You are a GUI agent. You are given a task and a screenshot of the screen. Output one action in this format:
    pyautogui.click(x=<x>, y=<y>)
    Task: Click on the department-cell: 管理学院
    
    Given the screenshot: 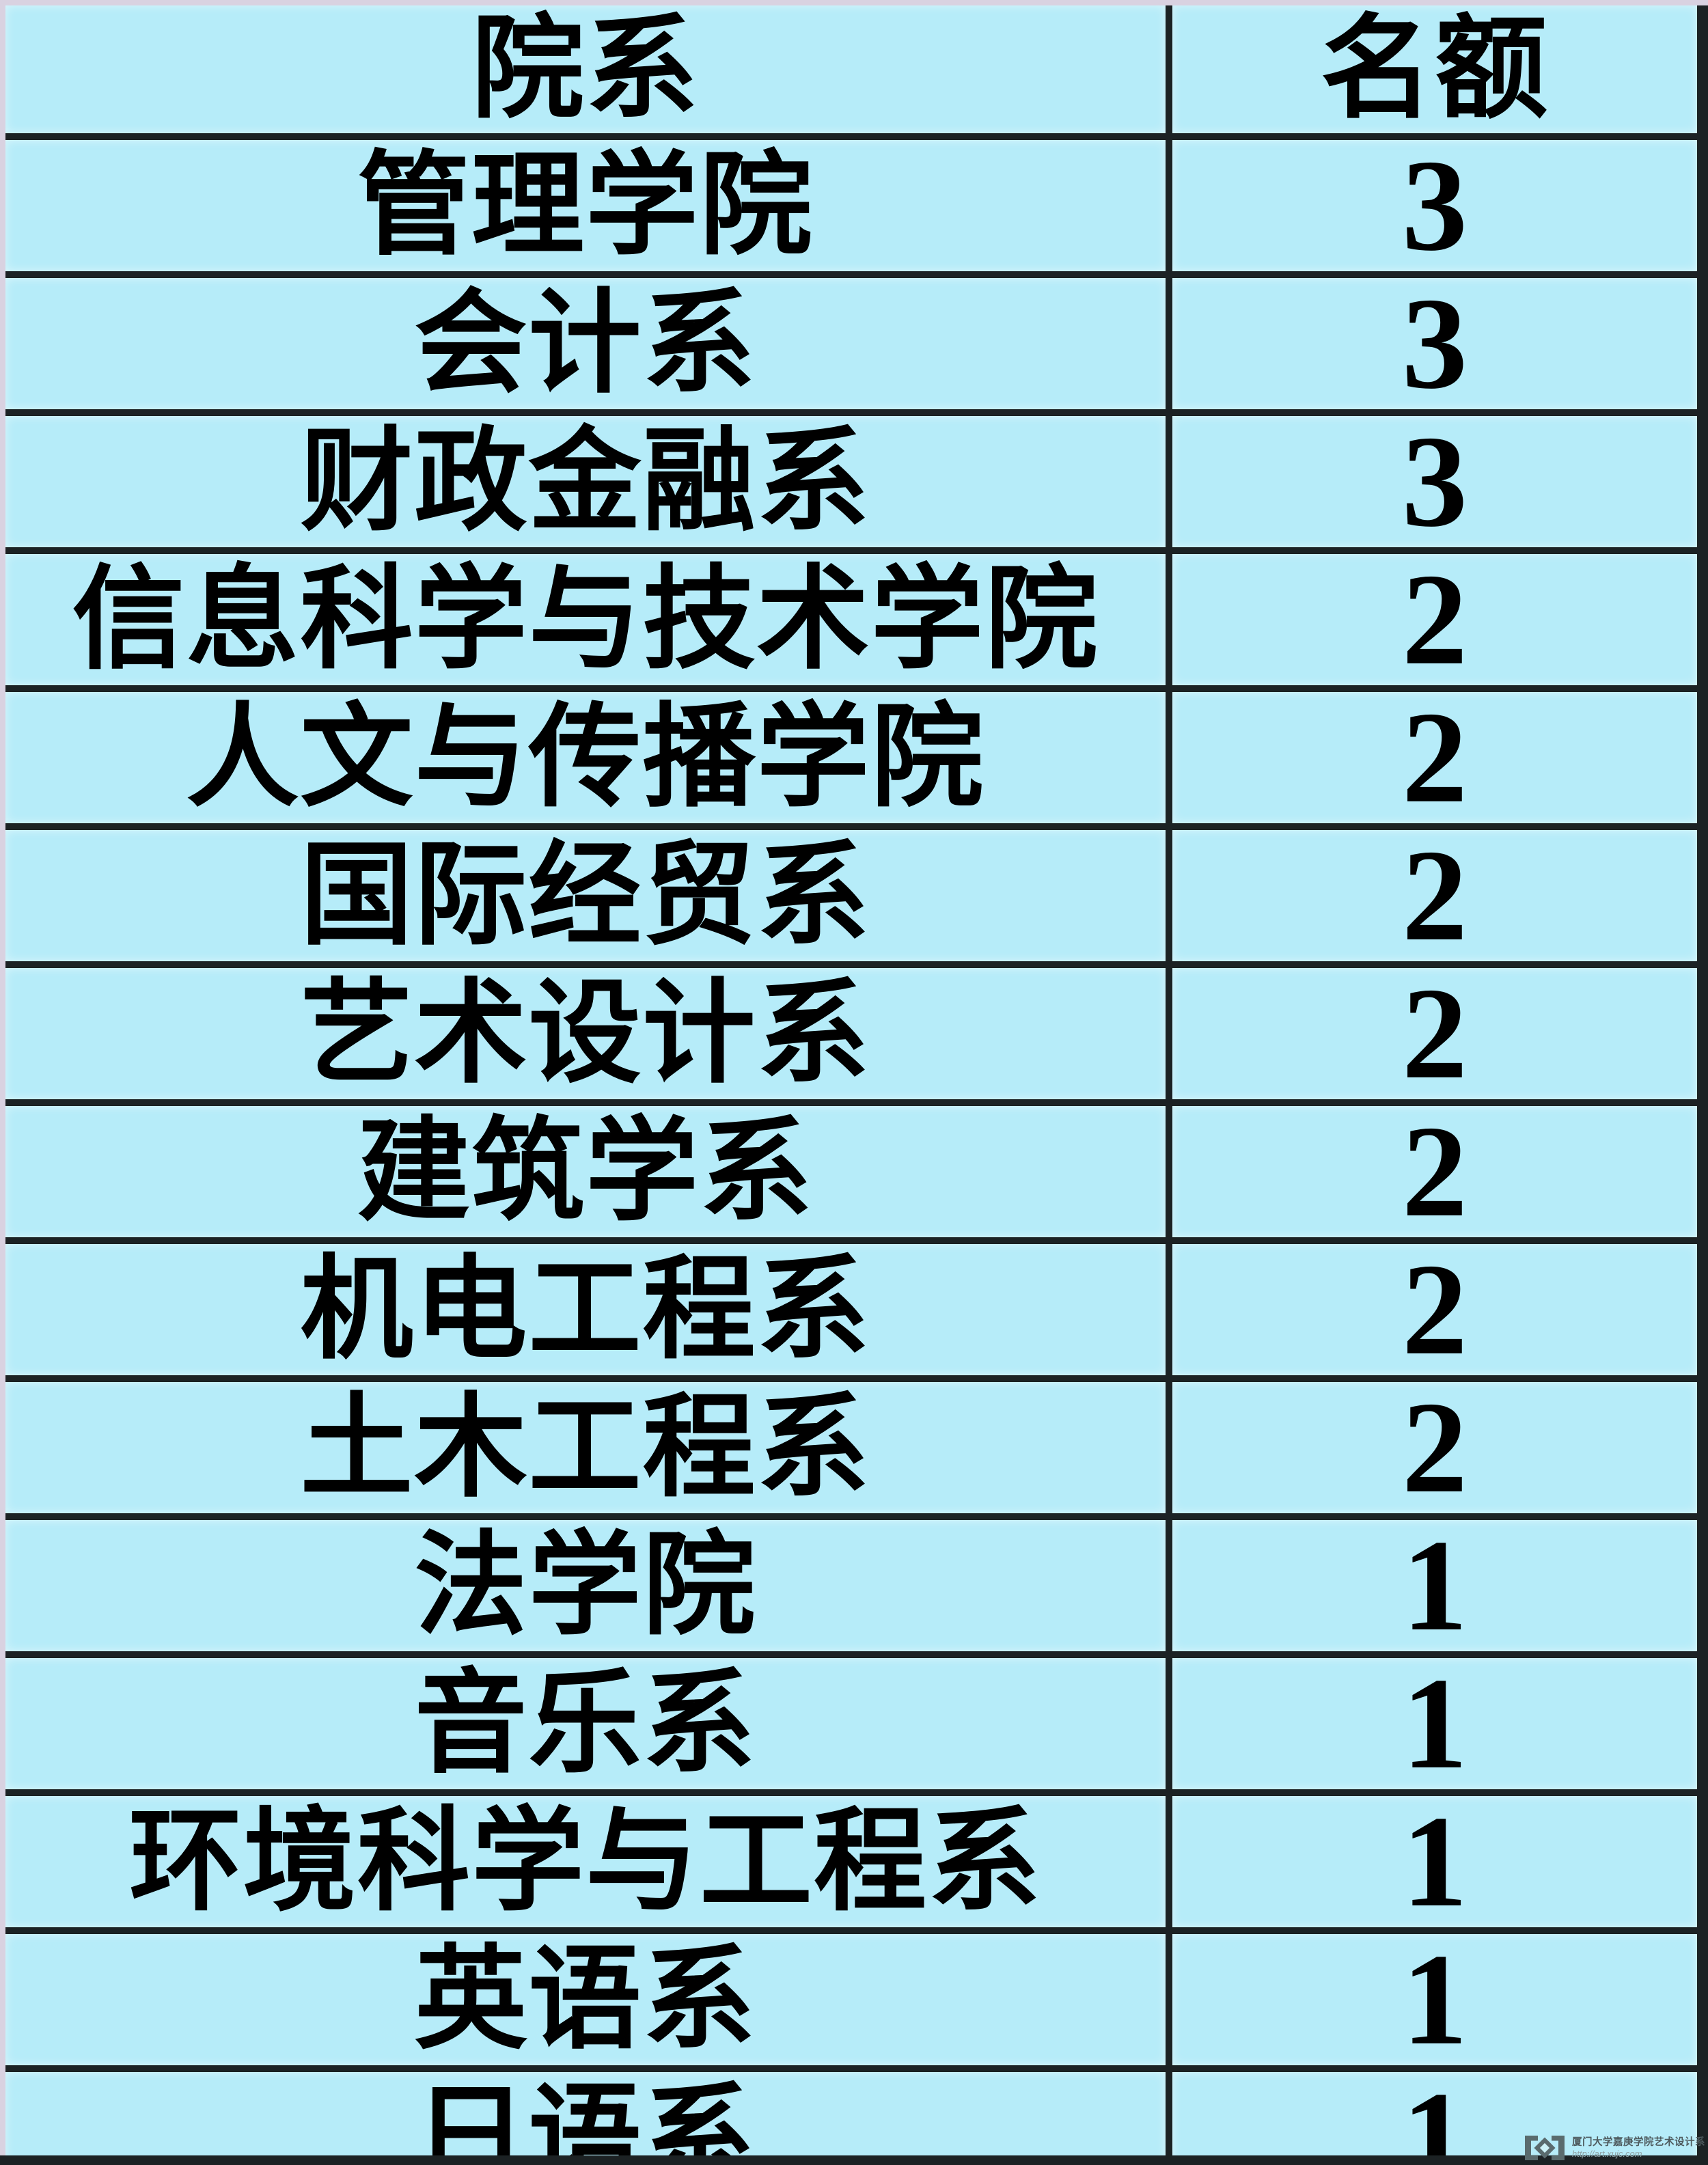 What is the action you would take?
    pyautogui.click(x=589, y=207)
    